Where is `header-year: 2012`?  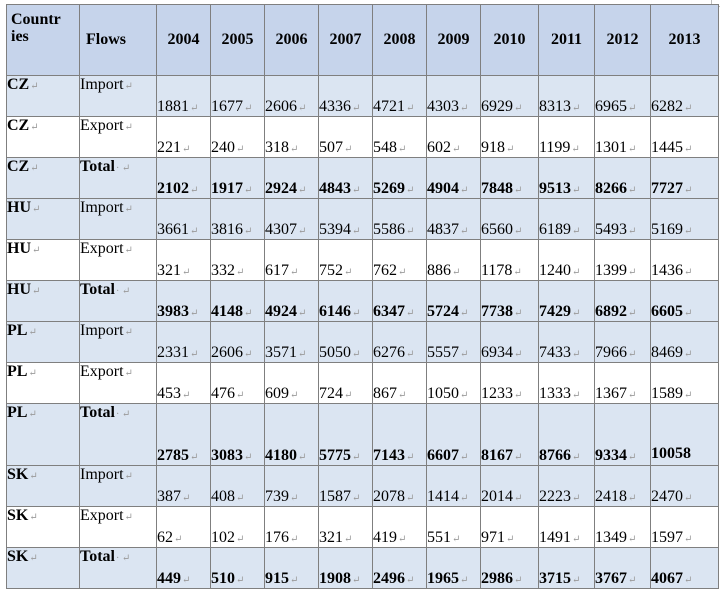 header-year: 2012 is located at coordinates (622, 40).